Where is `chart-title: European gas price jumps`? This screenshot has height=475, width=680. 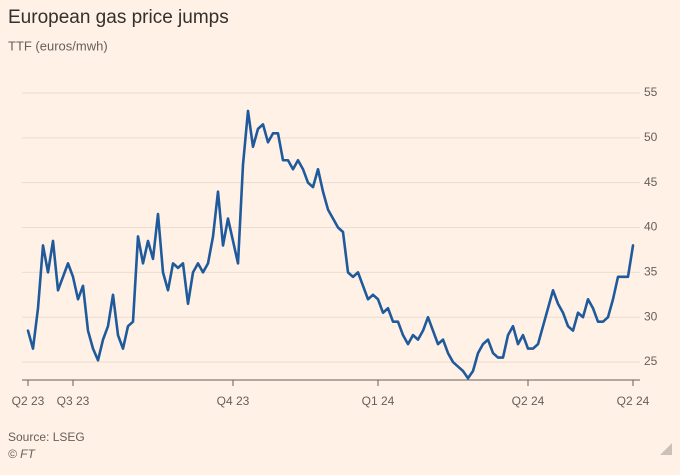 chart-title: European gas price jumps is located at coordinates (118, 17).